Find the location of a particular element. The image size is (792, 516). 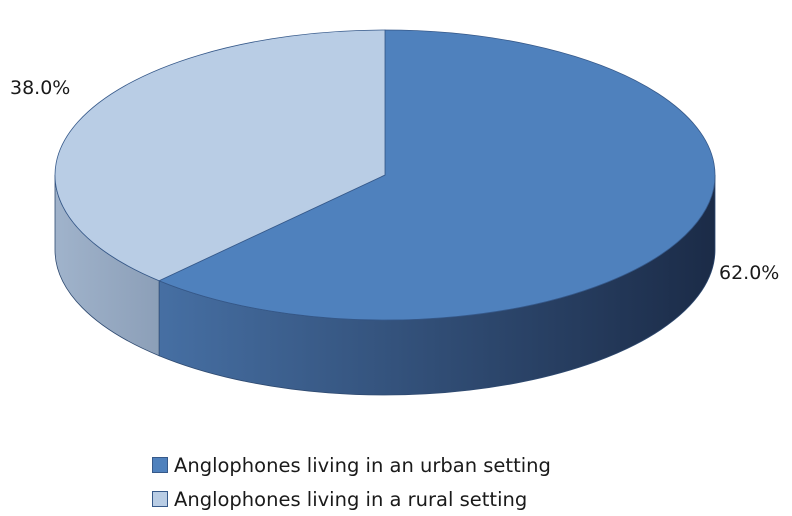

legend-item-urban: Anglophones living in an urban setting is located at coordinates (351, 465).